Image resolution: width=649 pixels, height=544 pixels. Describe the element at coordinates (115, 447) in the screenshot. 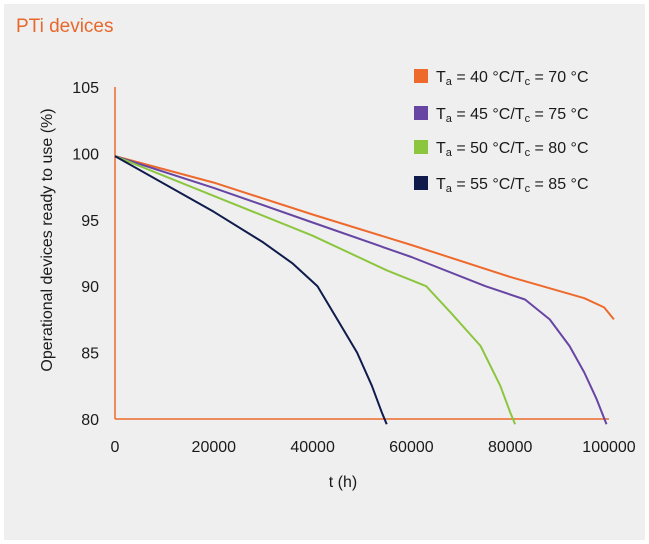

I see `x-tick-label: 0` at that location.